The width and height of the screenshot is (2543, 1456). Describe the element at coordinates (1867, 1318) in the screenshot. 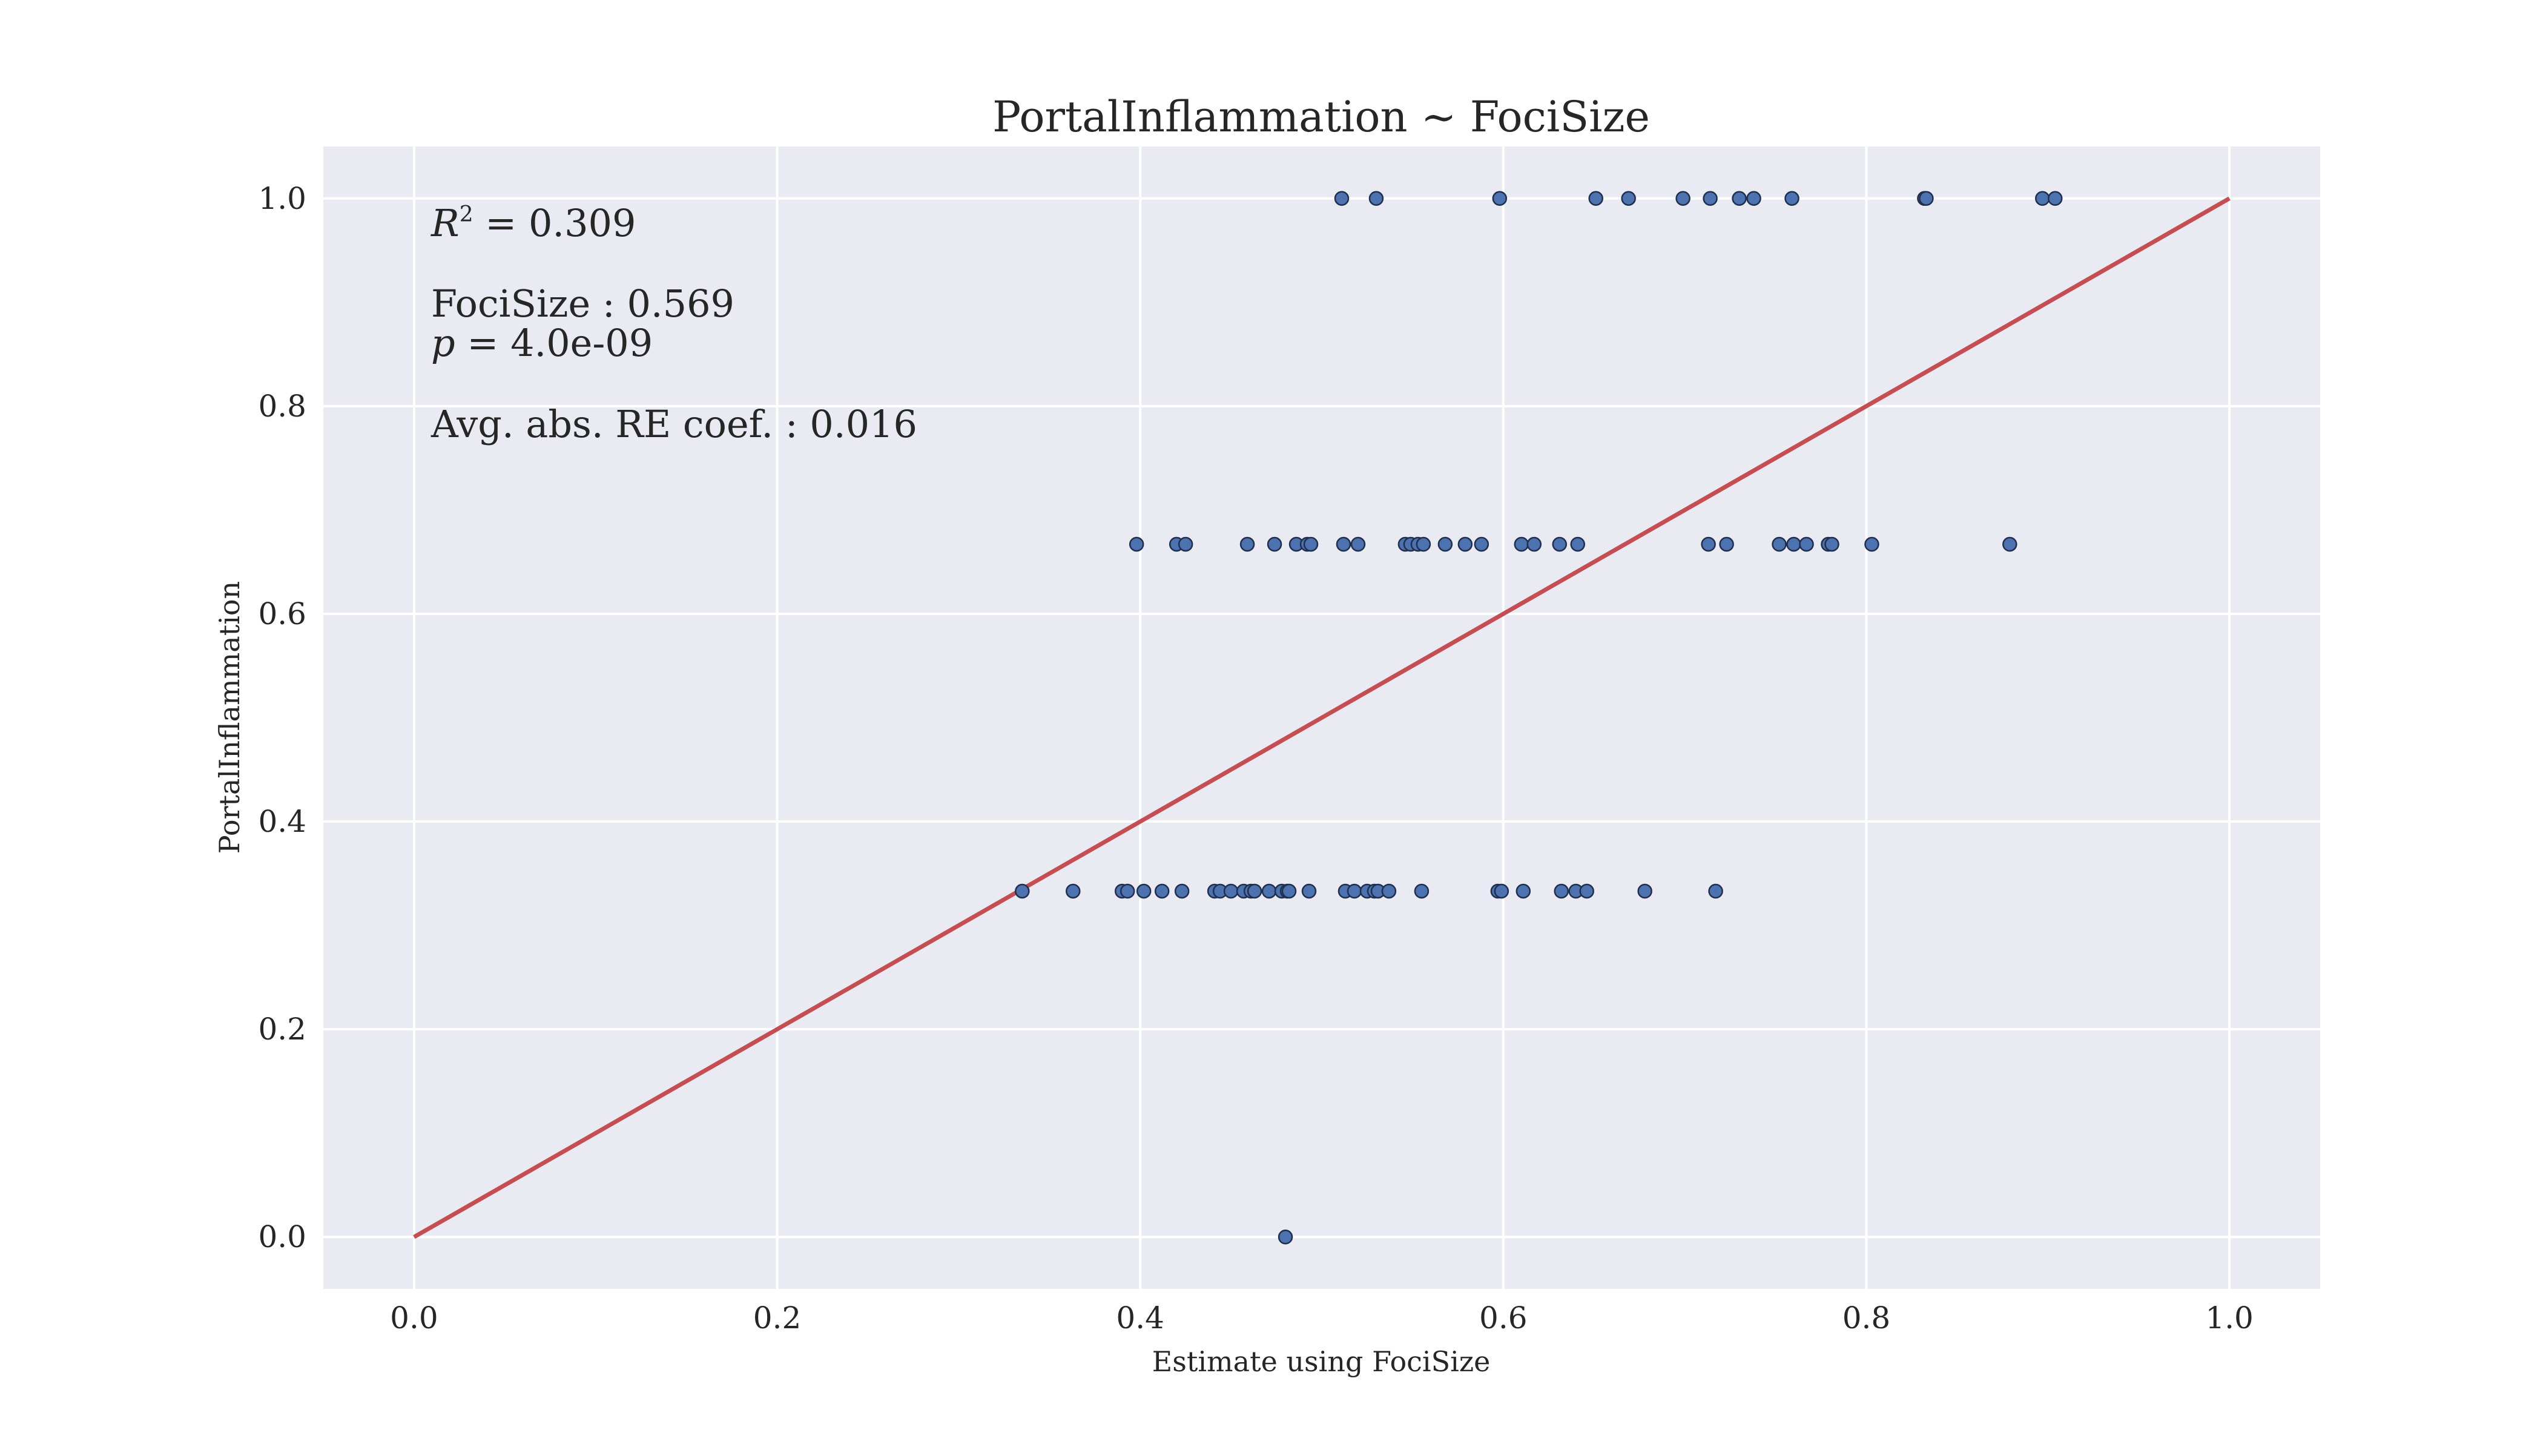

I see `x-tick-label: 0.8` at that location.